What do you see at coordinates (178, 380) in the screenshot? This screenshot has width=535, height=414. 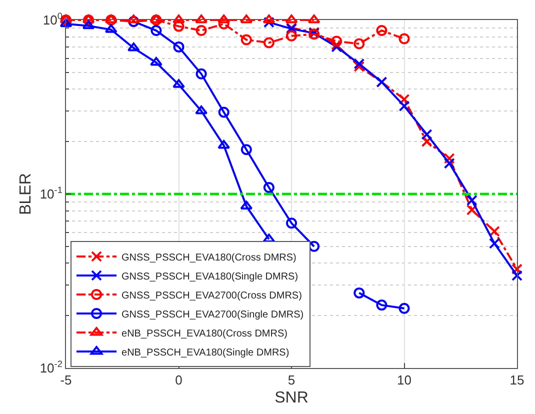 I see `x-tick-label: 0` at bounding box center [178, 380].